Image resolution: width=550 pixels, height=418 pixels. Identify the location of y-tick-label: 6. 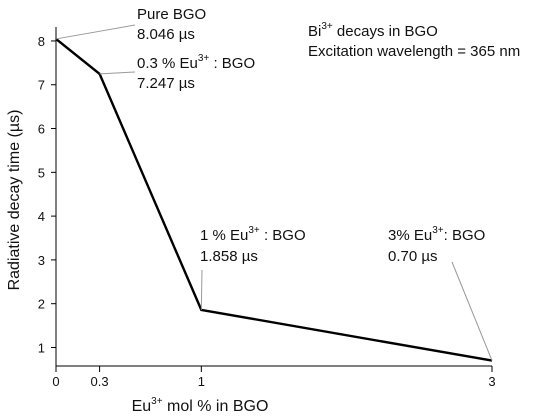
(41, 129).